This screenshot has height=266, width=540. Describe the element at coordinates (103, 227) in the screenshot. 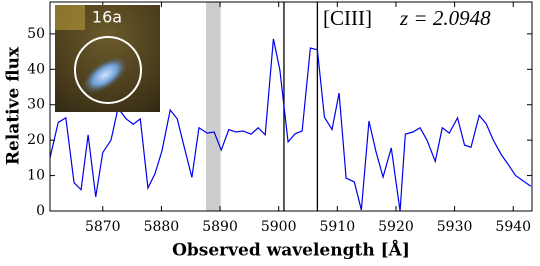

I see `x-tick-label: 5870` at that location.